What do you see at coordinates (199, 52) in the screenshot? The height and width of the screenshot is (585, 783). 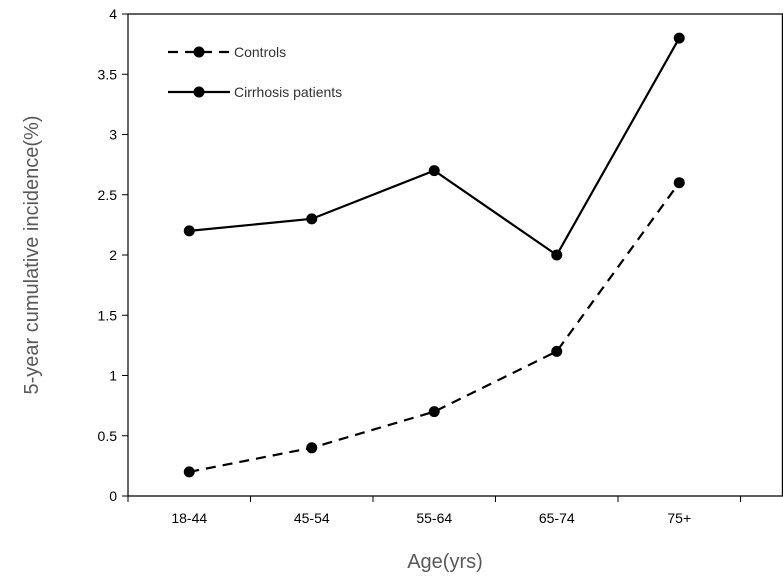 I see `legend-marker-controls` at bounding box center [199, 52].